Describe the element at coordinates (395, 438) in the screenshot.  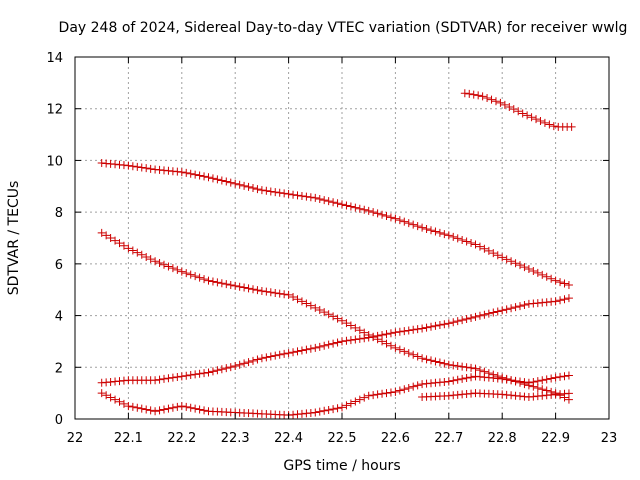
I see `x-tick-label: 22.6` at that location.